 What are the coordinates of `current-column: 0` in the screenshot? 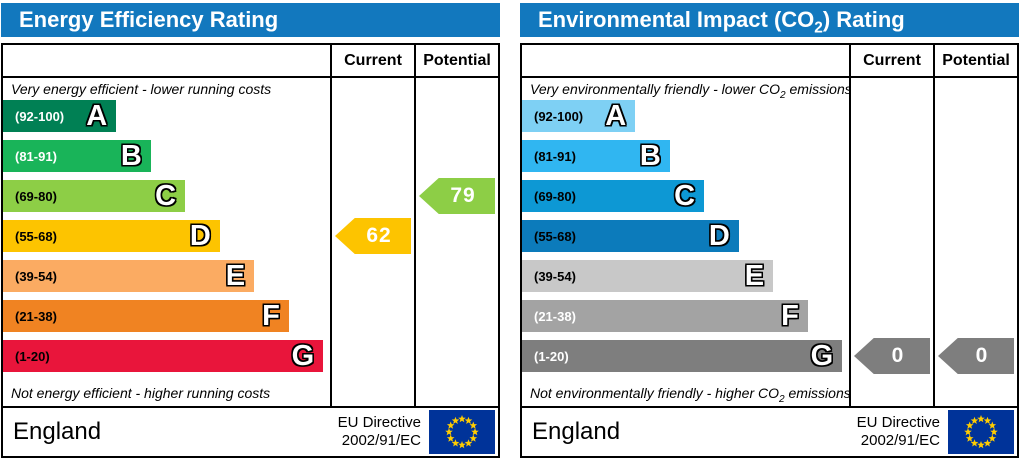 It's located at (891, 242).